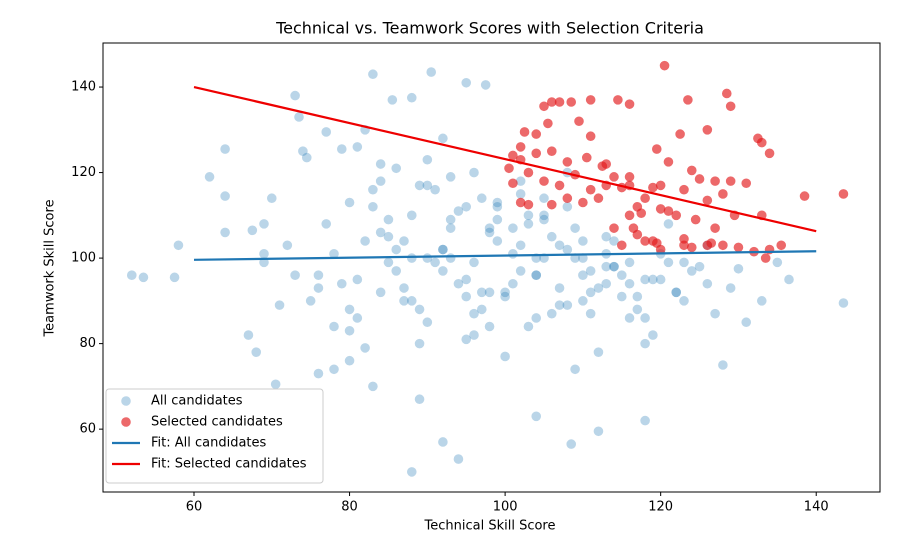 The height and width of the screenshot is (559, 901). I want to click on legend: All candidates Selected candidates Fit, so click(214, 436).